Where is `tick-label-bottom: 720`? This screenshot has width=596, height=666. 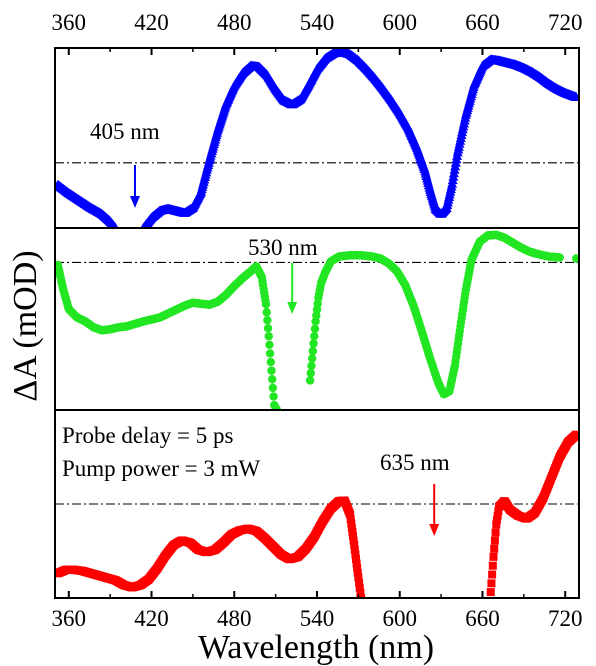 tick-label-bottom: 720 is located at coordinates (565, 618).